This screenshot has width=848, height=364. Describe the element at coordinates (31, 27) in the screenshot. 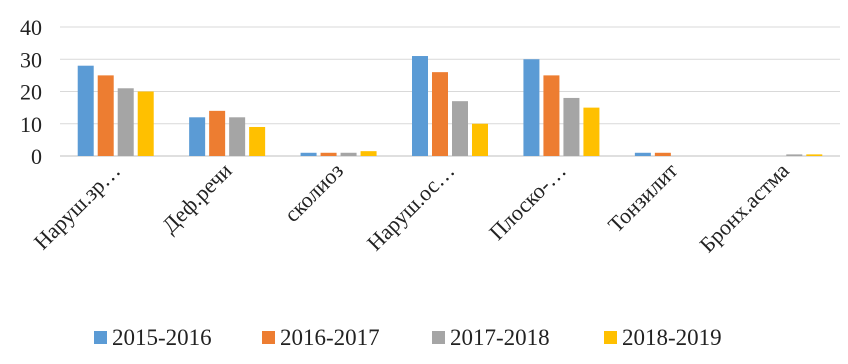

I see `y-tick-label: 40` at that location.